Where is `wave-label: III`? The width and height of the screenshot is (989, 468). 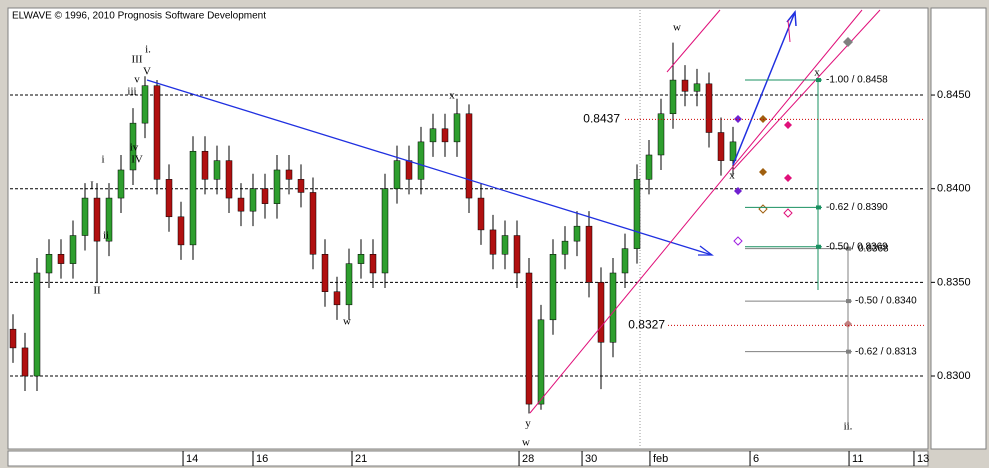 wave-label: III is located at coordinates (137, 60).